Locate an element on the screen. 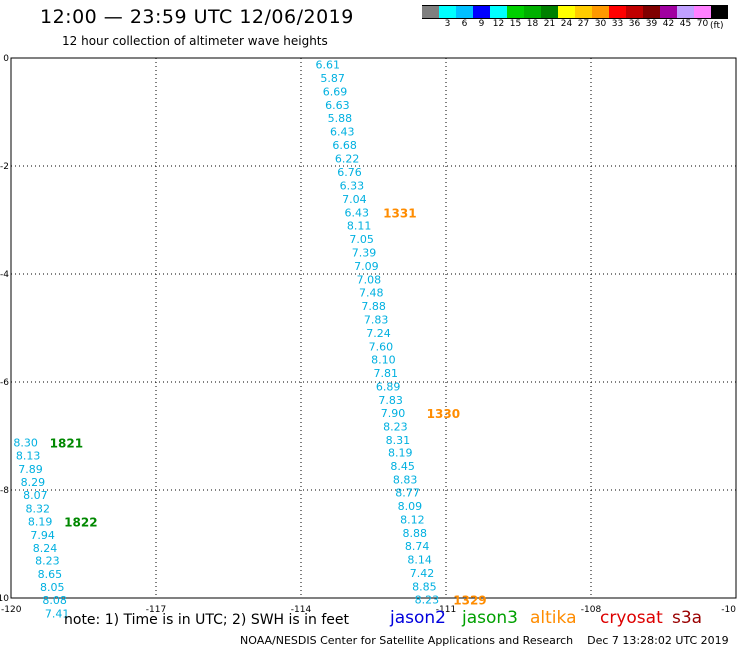 This screenshot has width=740, height=650. scale-level: 33 is located at coordinates (617, 17).